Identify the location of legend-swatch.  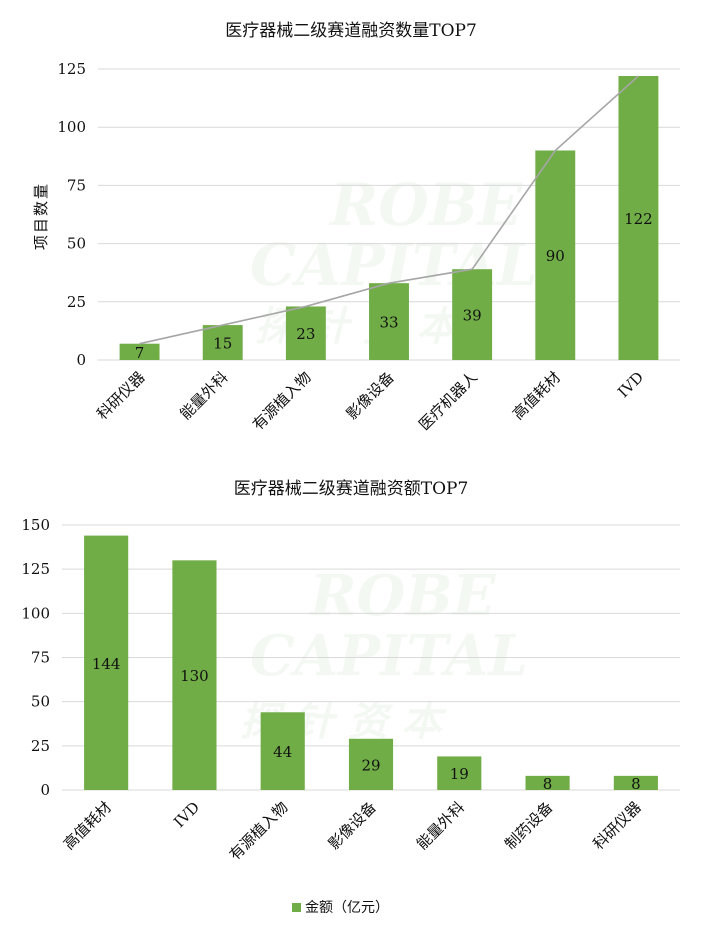
(296, 907).